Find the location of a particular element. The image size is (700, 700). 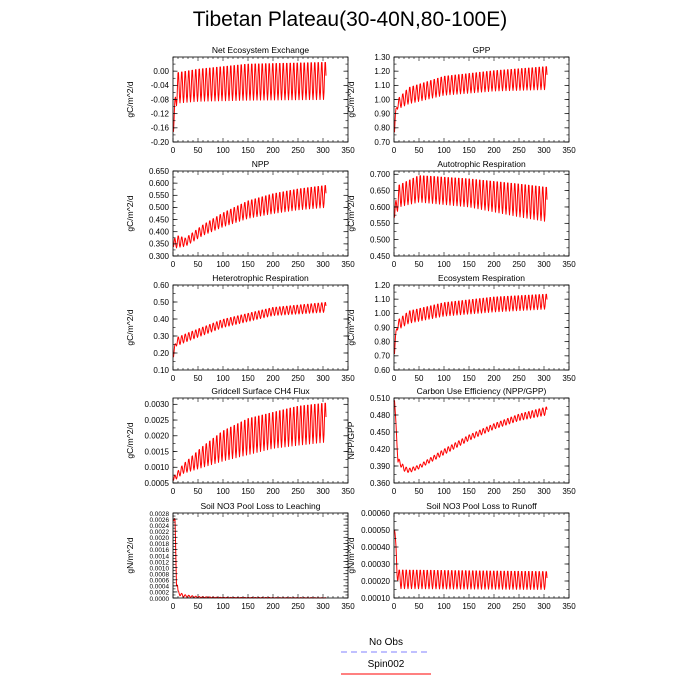

y-tick-label: 0.0006 is located at coordinates (159, 581).